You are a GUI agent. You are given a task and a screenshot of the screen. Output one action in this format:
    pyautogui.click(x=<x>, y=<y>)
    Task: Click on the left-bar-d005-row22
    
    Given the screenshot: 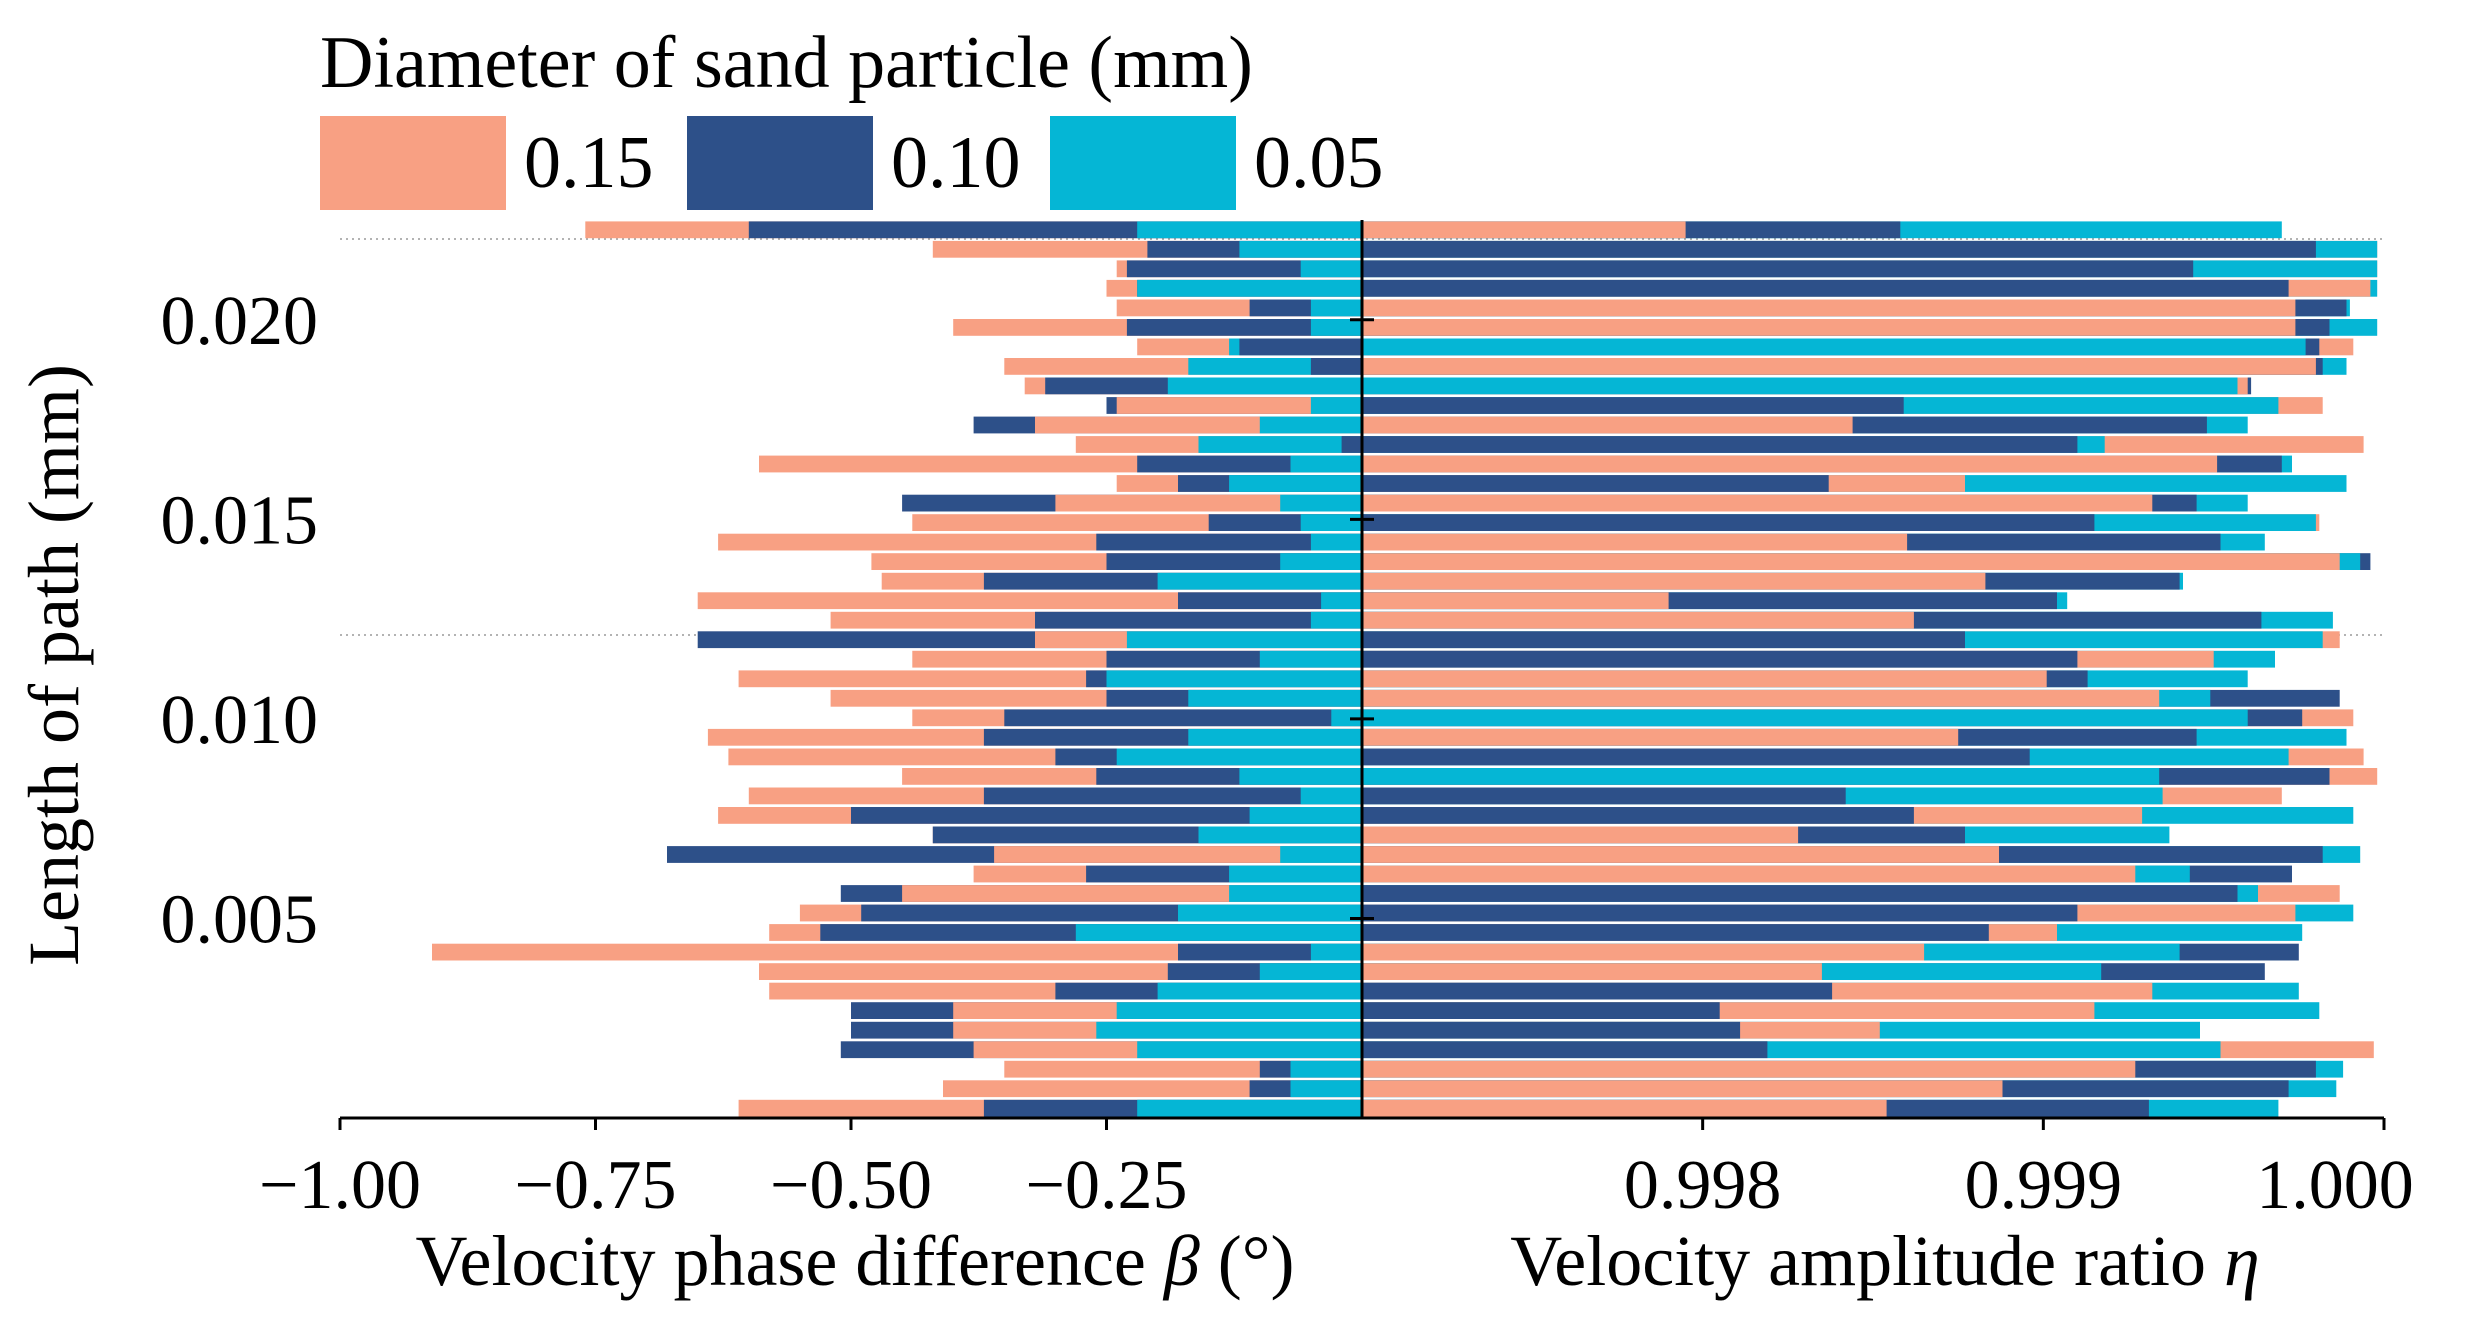 What is the action you would take?
    pyautogui.click(x=1234, y=679)
    